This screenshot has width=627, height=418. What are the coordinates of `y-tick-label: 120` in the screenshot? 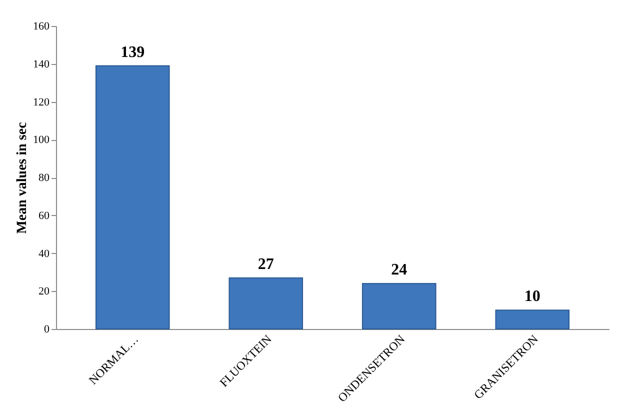 It's located at (41, 102).